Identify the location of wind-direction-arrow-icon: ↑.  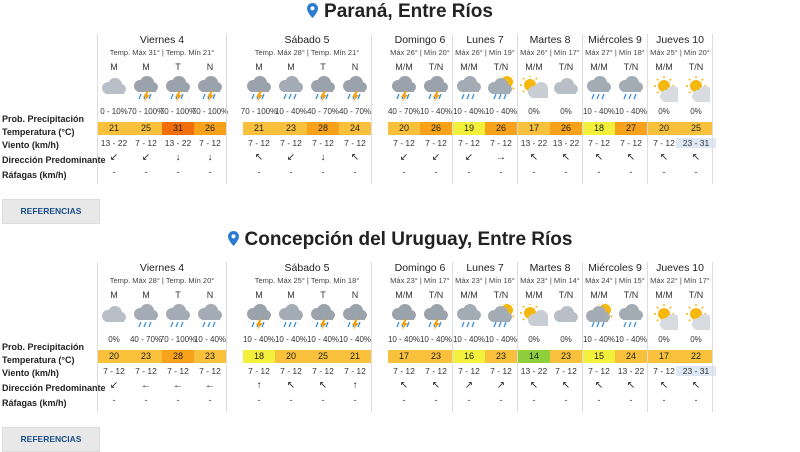
(355, 385).